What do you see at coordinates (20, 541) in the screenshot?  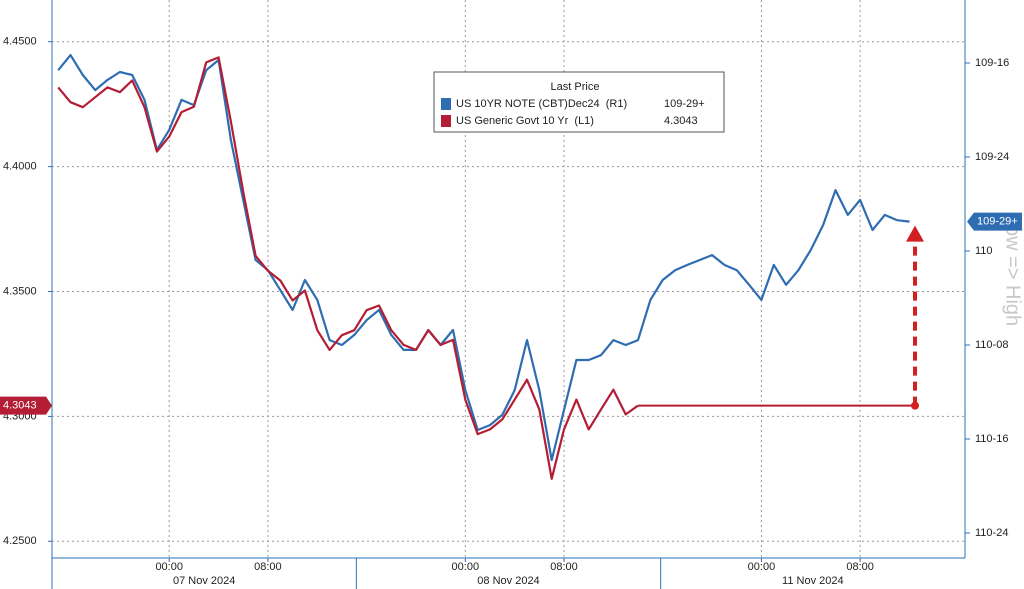 I see `y-tick-label: 4.2500` at bounding box center [20, 541].